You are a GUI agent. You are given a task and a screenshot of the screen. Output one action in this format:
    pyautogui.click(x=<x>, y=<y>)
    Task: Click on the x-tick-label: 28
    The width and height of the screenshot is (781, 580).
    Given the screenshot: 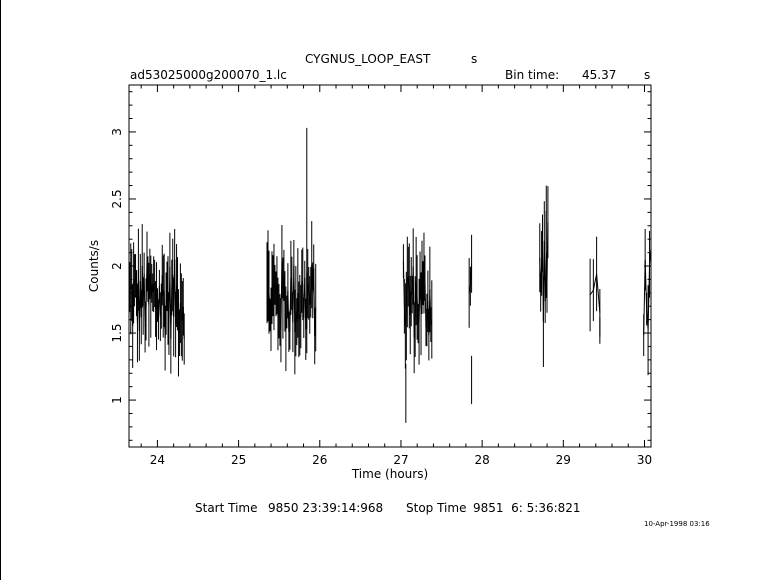 What is the action you would take?
    pyautogui.click(x=482, y=460)
    